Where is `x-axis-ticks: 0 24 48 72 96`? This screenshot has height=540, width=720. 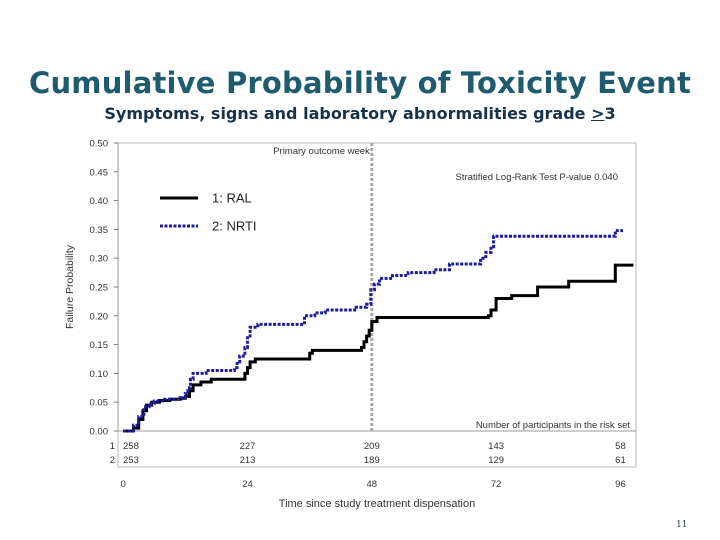
x-axis-ticks: 0 24 48 72 96 is located at coordinates (373, 484).